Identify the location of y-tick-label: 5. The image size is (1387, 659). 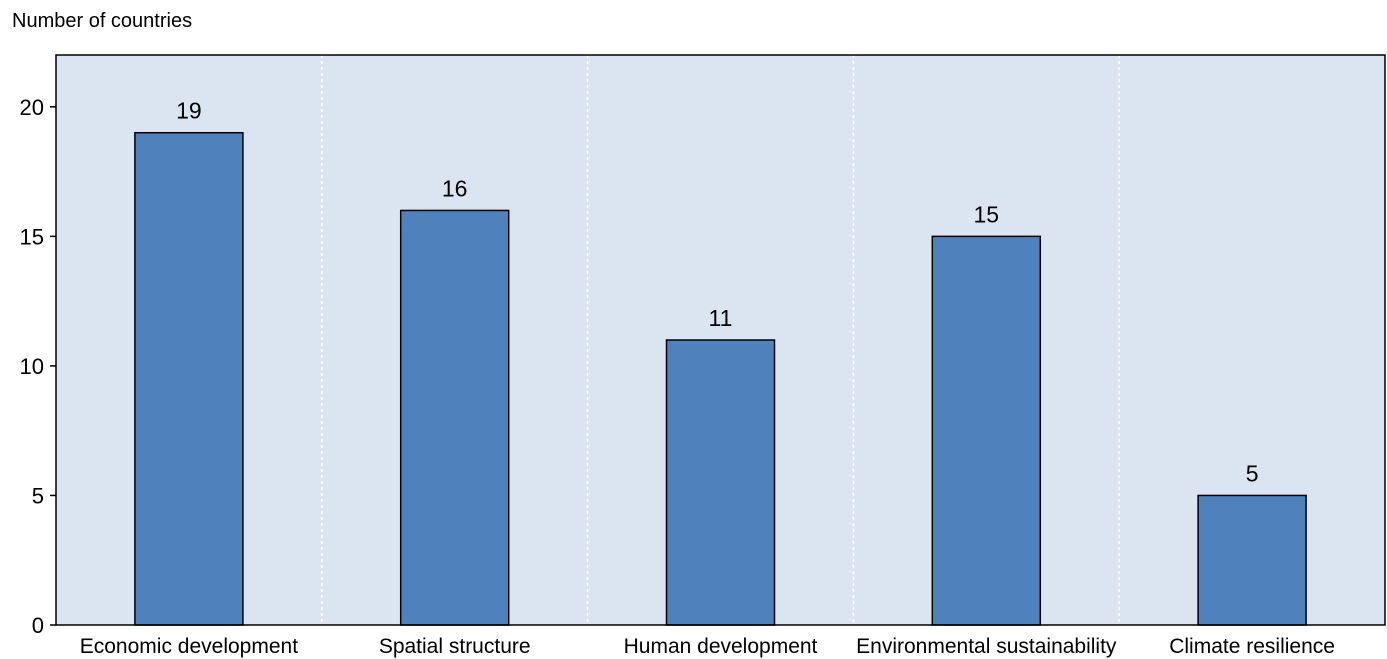
(38, 495).